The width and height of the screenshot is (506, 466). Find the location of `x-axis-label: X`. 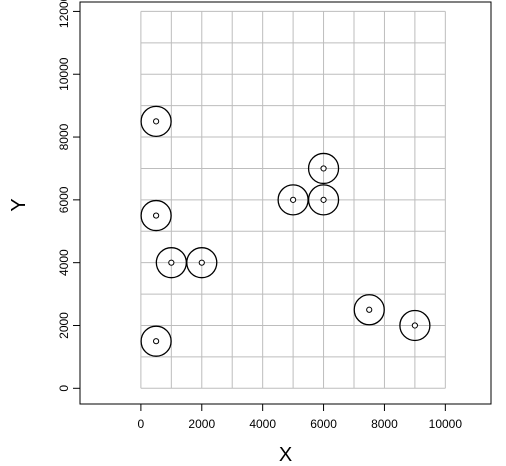

x-axis-label: X is located at coordinates (285, 455).